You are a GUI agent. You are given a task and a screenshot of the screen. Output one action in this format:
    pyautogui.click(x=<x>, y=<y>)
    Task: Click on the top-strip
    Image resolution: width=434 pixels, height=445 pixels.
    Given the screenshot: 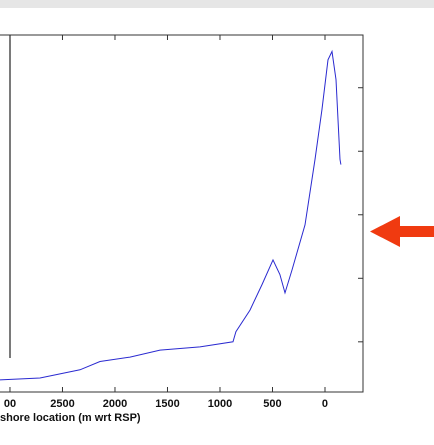 What is the action you would take?
    pyautogui.click(x=217, y=4)
    